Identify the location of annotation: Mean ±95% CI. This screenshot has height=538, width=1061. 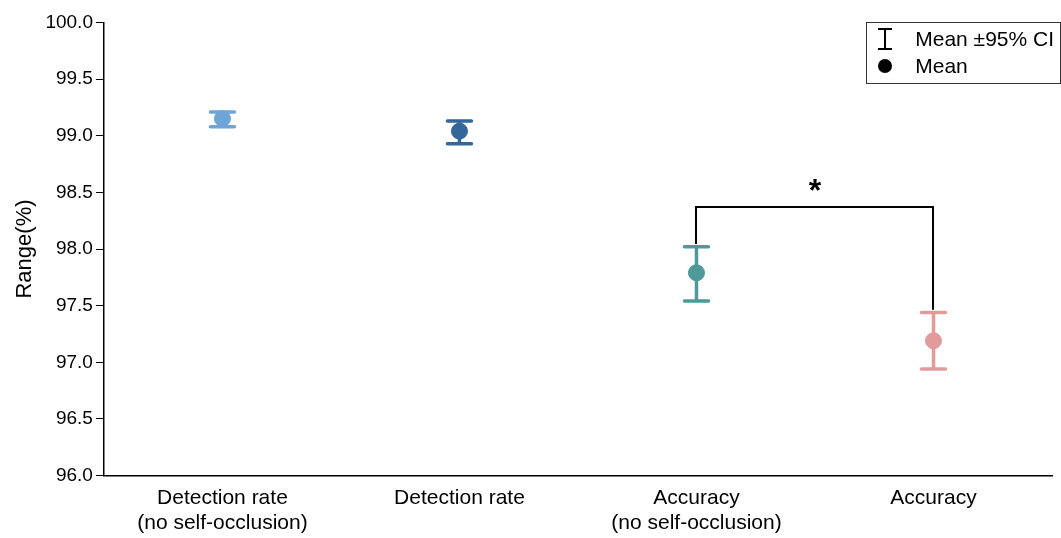
(984, 39).